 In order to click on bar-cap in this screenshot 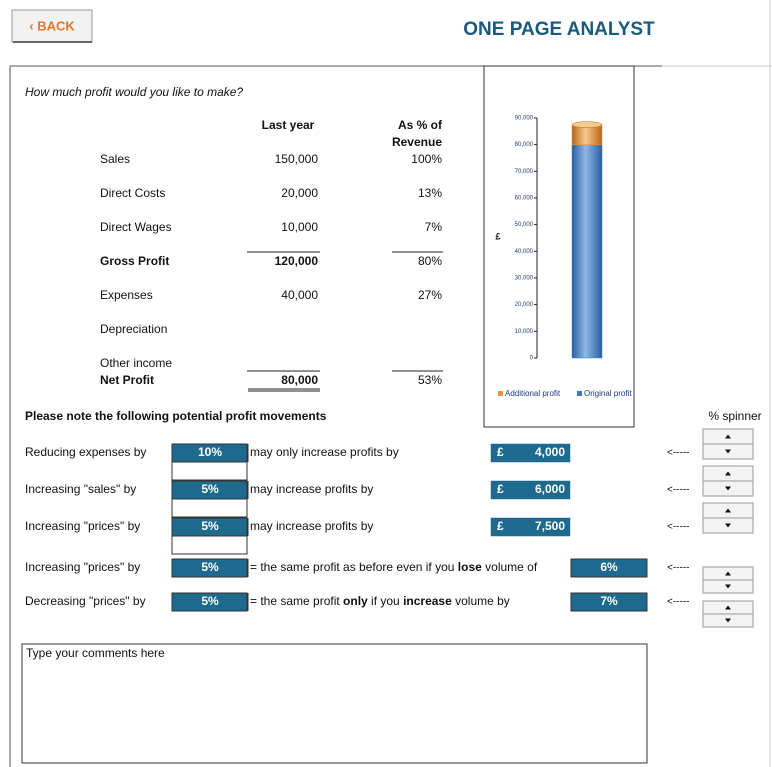, I will do `click(587, 124)`.